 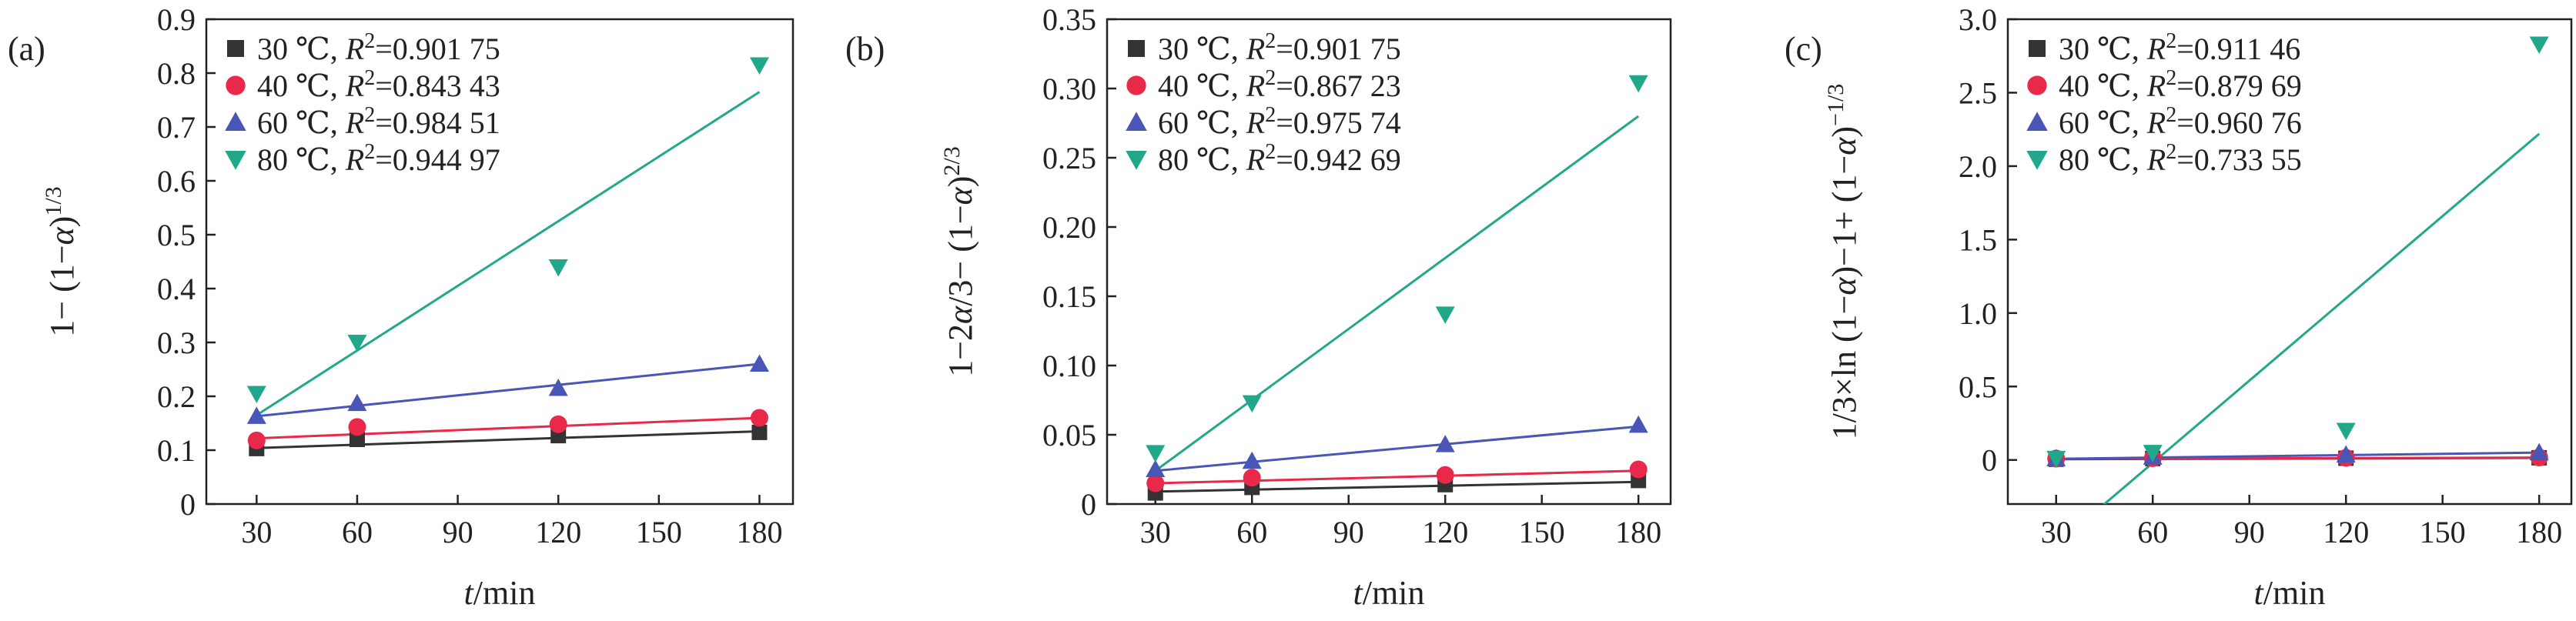 I want to click on y-tick-label: 0.10, so click(x=1069, y=366).